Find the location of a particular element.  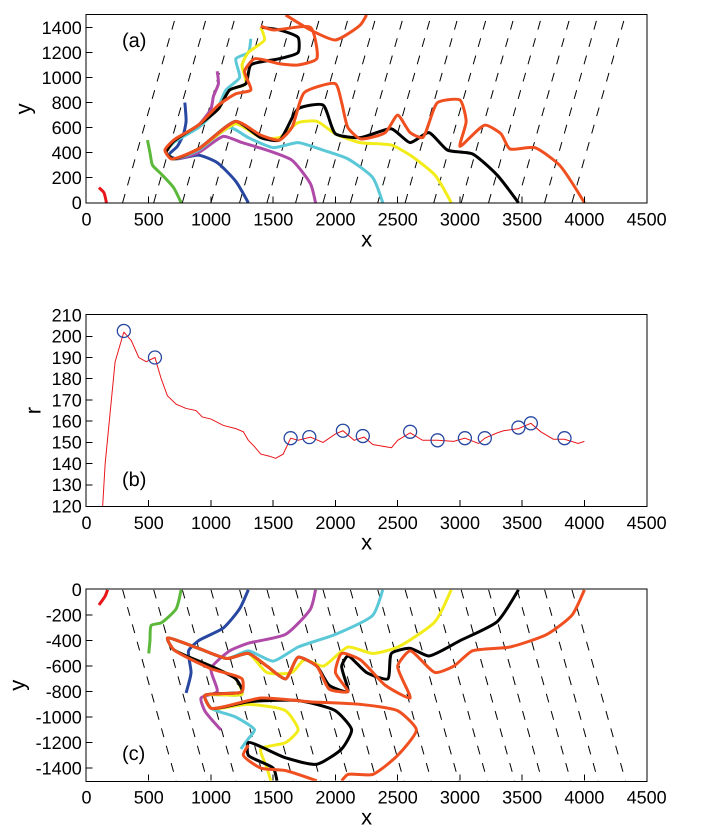

y-tick-label: 160 is located at coordinates (67, 421).